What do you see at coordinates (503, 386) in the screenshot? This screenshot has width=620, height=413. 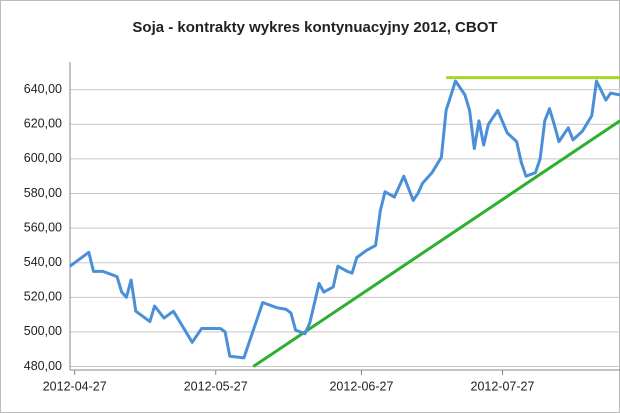 I see `x-tick-label: 2012-07-27` at bounding box center [503, 386].